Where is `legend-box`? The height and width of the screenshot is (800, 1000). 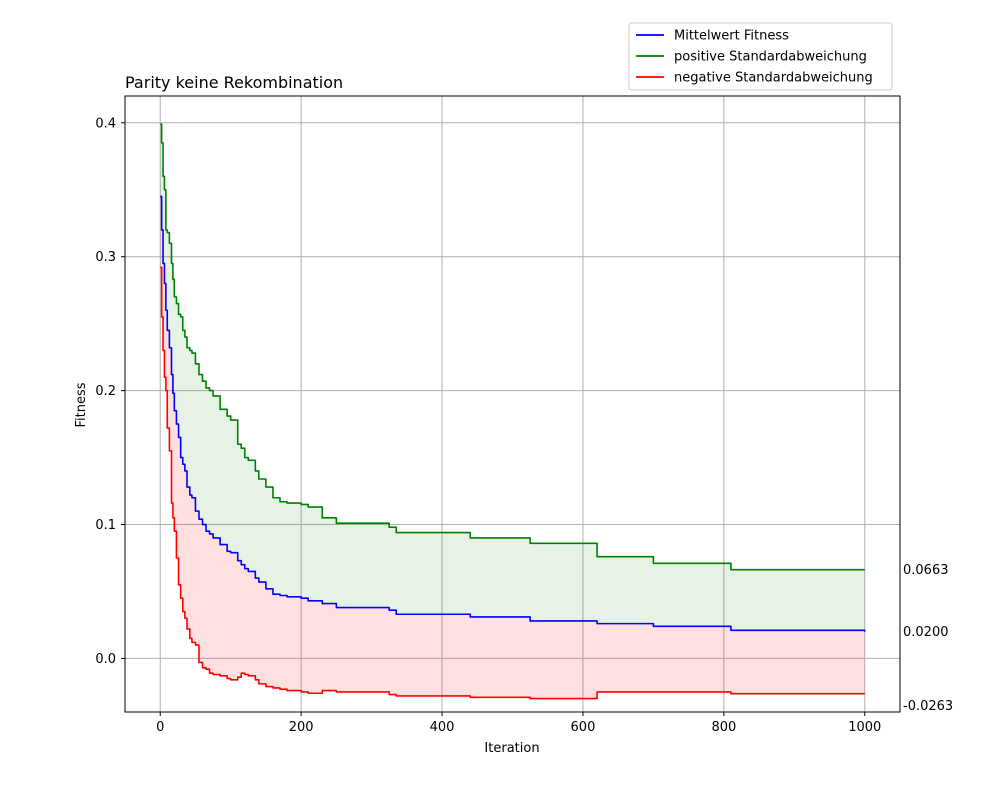
legend-box is located at coordinates (760, 56).